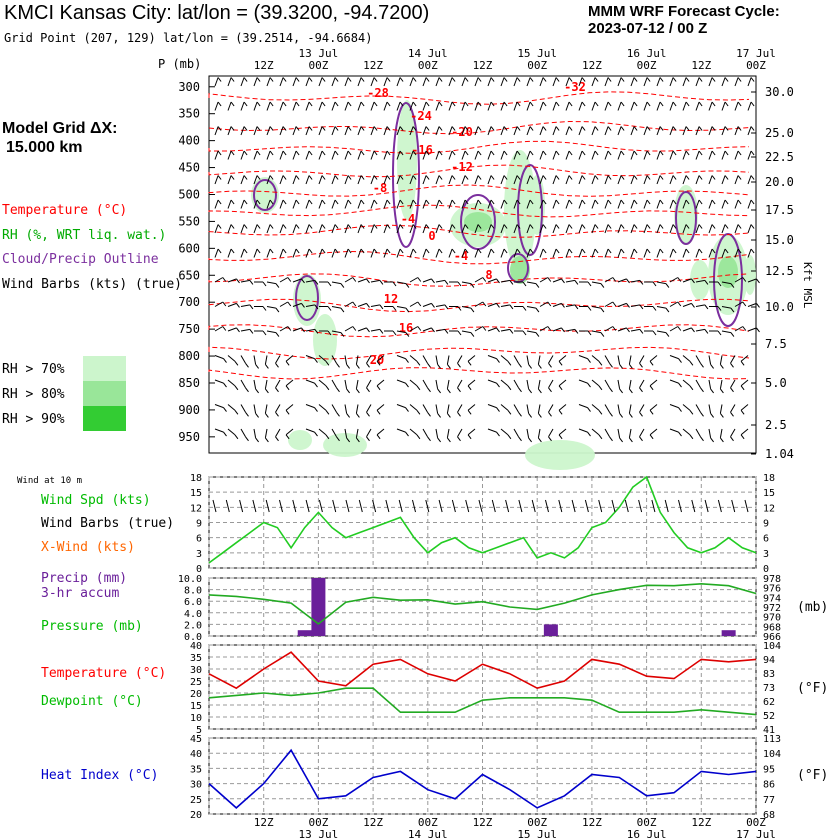 This screenshot has height=840, width=840. Describe the element at coordinates (264, 822) in the screenshot. I see `hour-label-bottom: 12Z` at that location.